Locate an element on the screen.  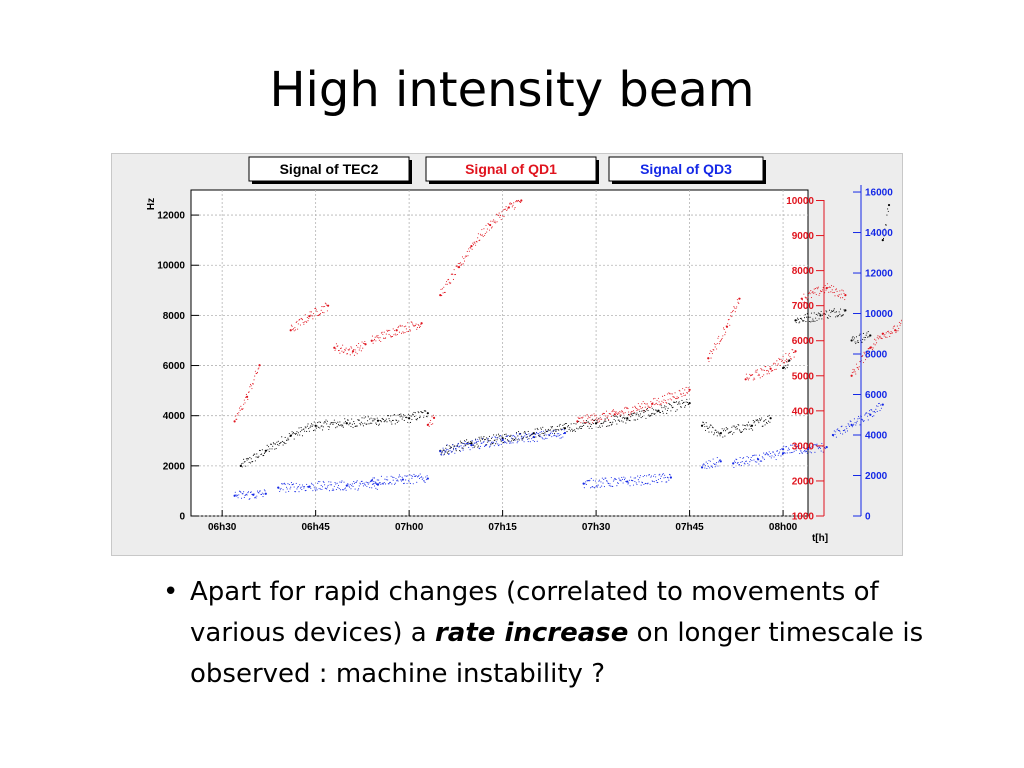
data-point is located at coordinates (533, 433).